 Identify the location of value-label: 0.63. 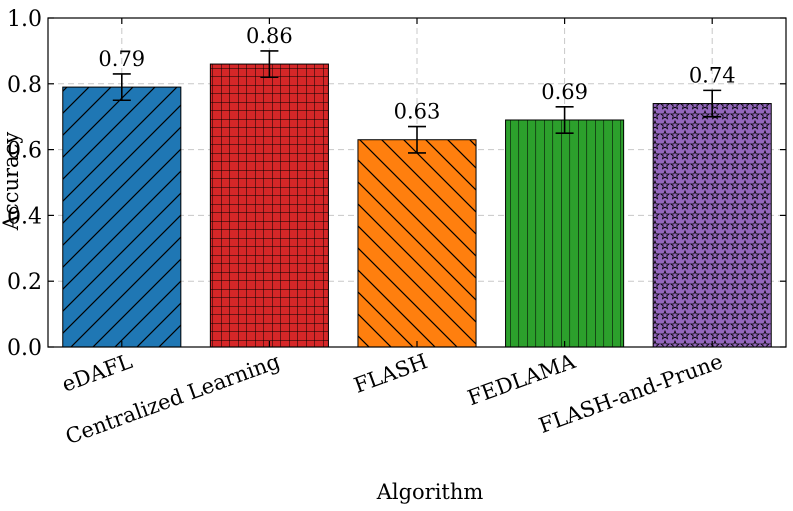
(417, 112).